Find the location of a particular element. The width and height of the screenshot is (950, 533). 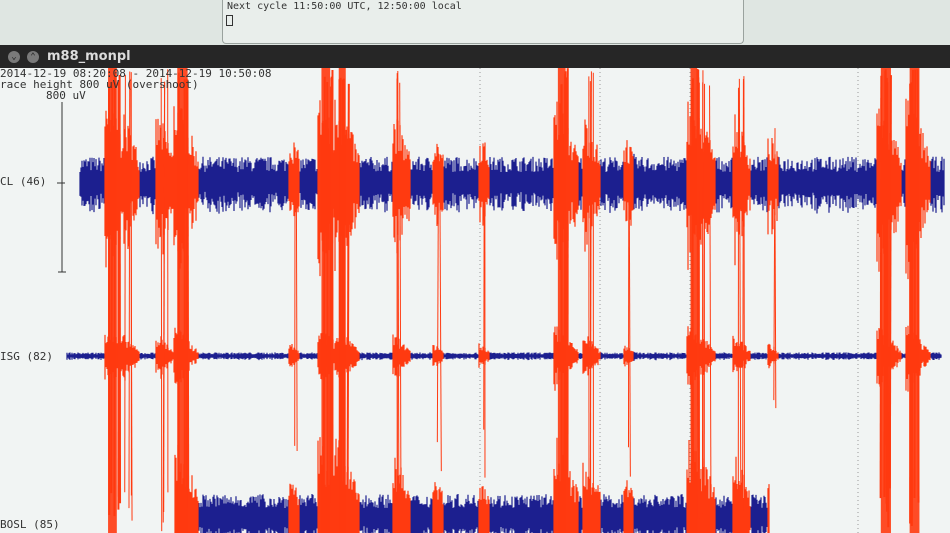

window-titlebar: ⌄ ⌃ m88_monpl is located at coordinates (475, 56).